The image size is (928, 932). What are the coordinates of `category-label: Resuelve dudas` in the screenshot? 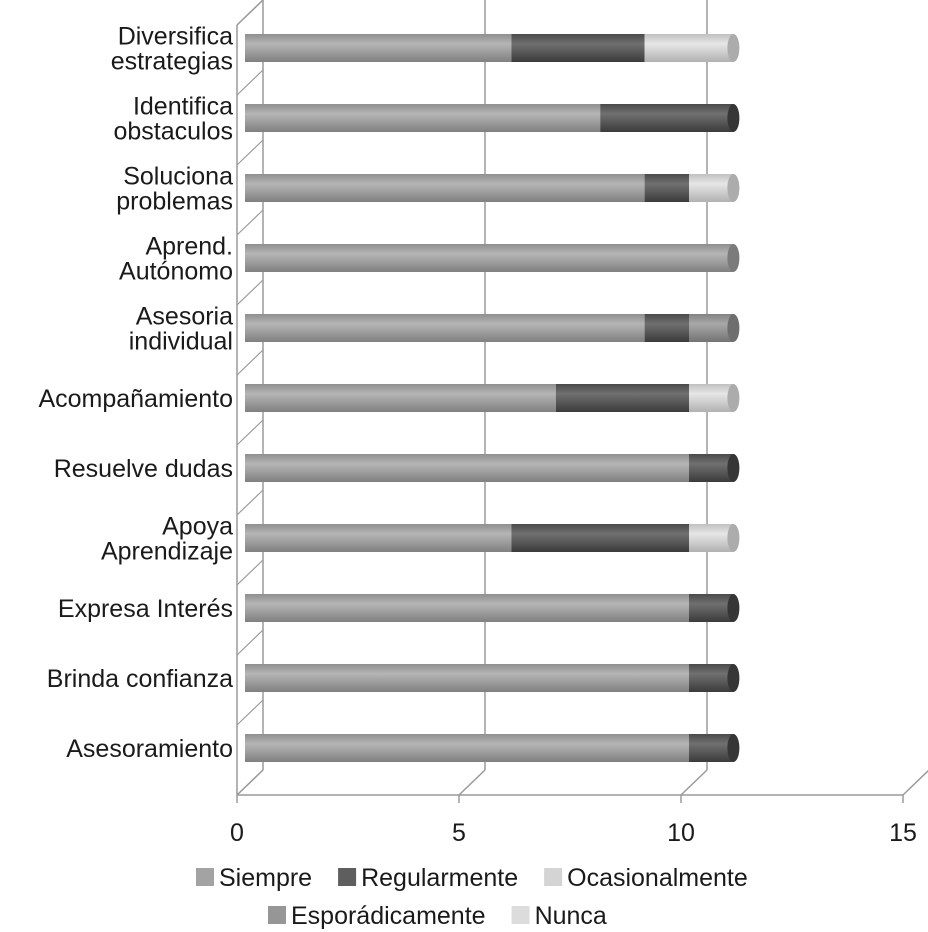 It's located at (143, 469).